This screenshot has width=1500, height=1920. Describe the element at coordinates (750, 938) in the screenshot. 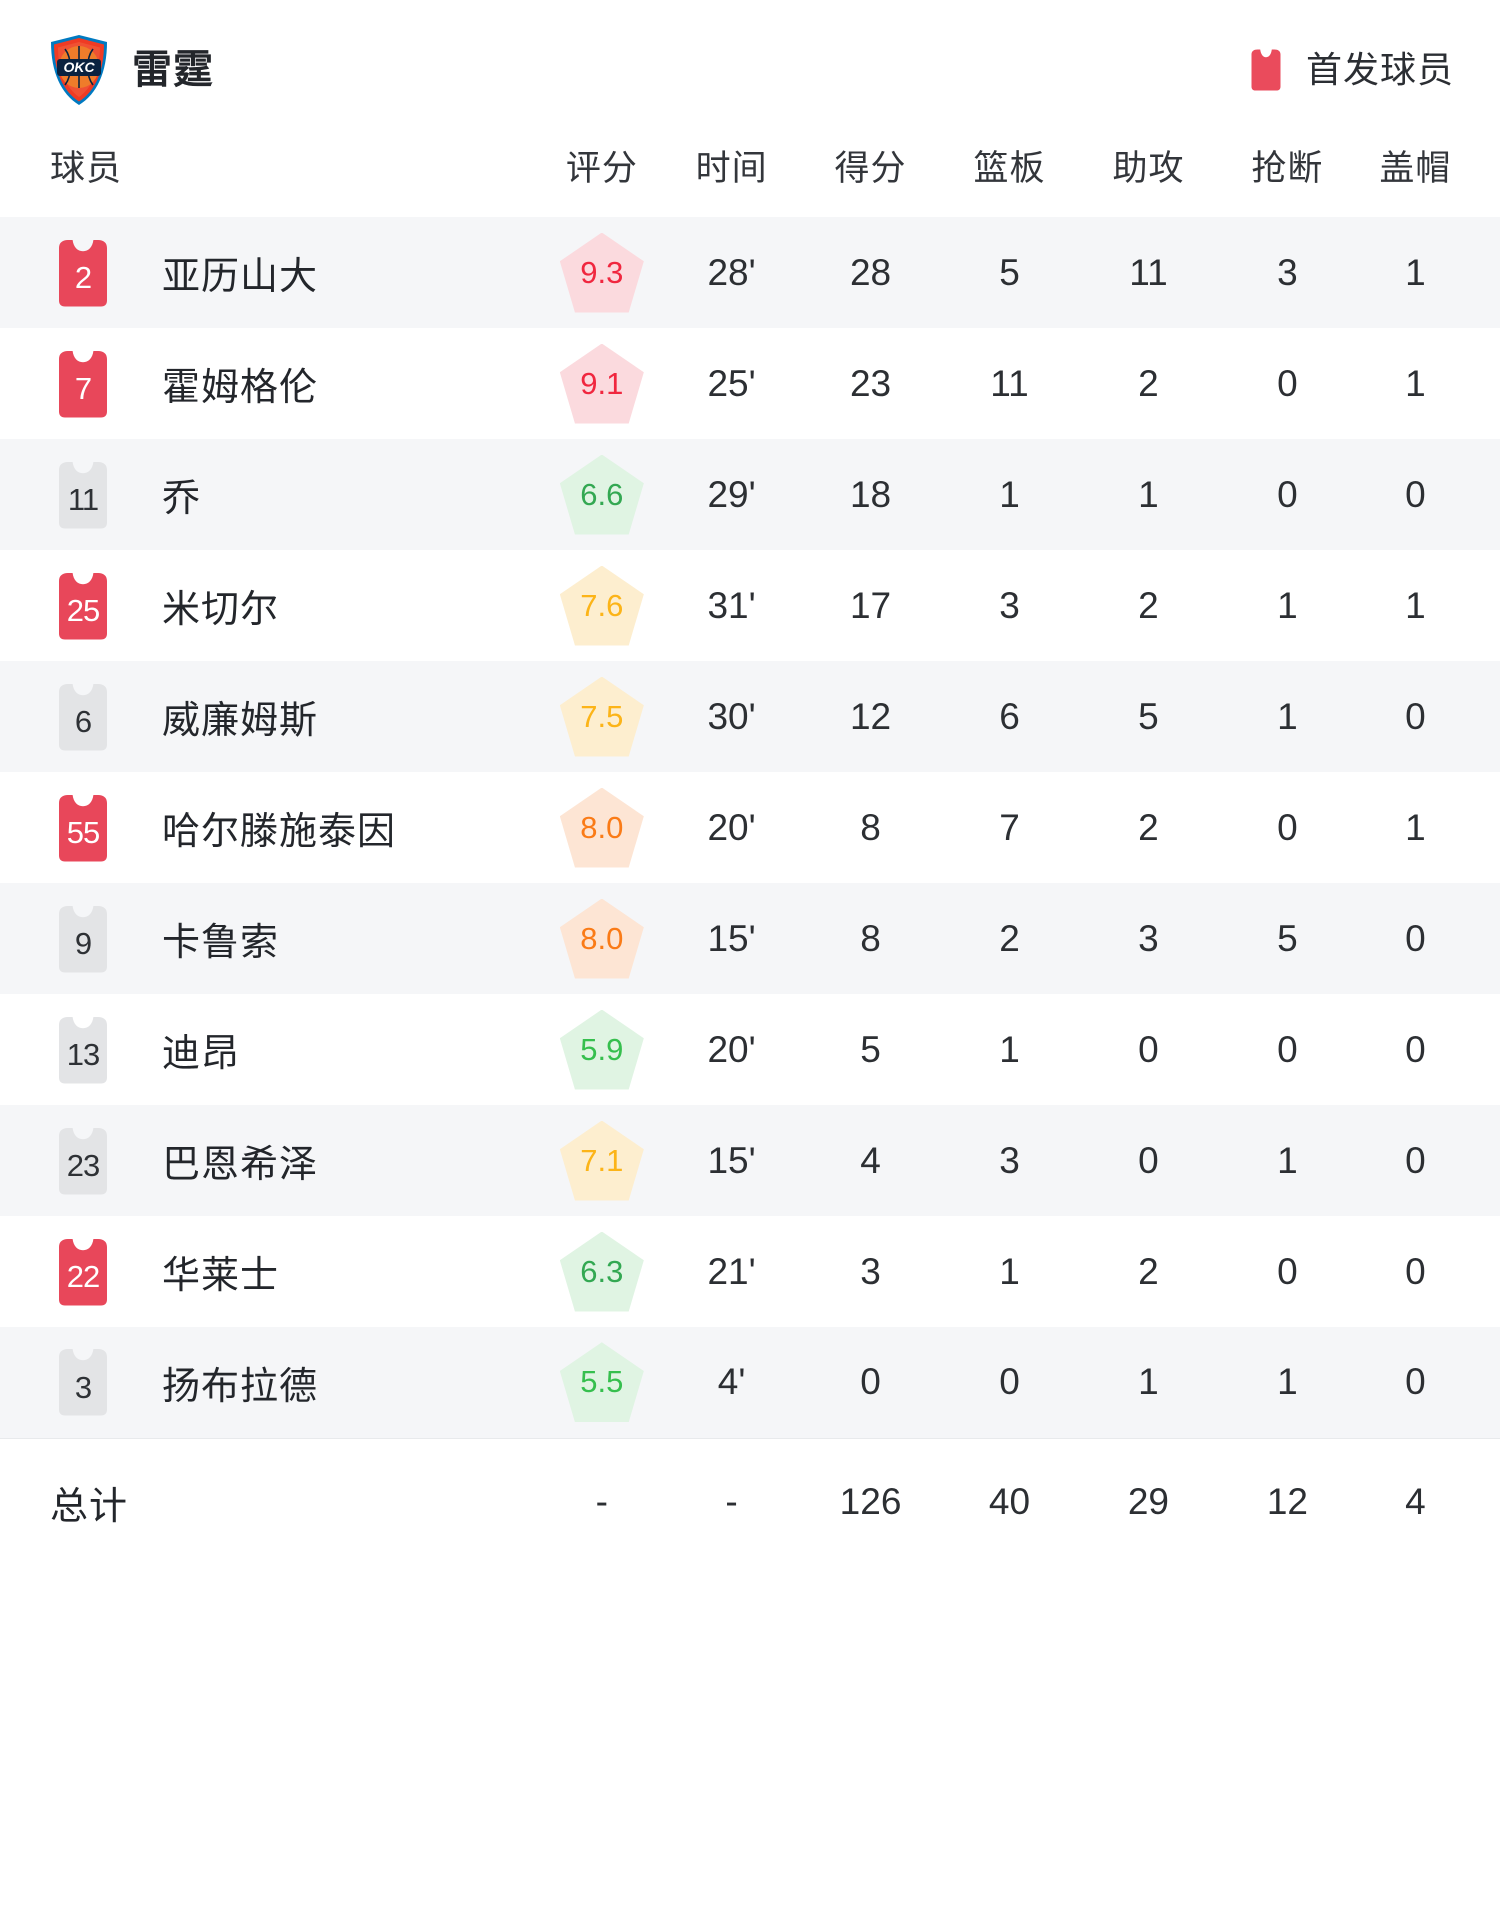

I see `table-row: 9 卡鲁索 8.0 15' 8 2 3 5 0` at that location.